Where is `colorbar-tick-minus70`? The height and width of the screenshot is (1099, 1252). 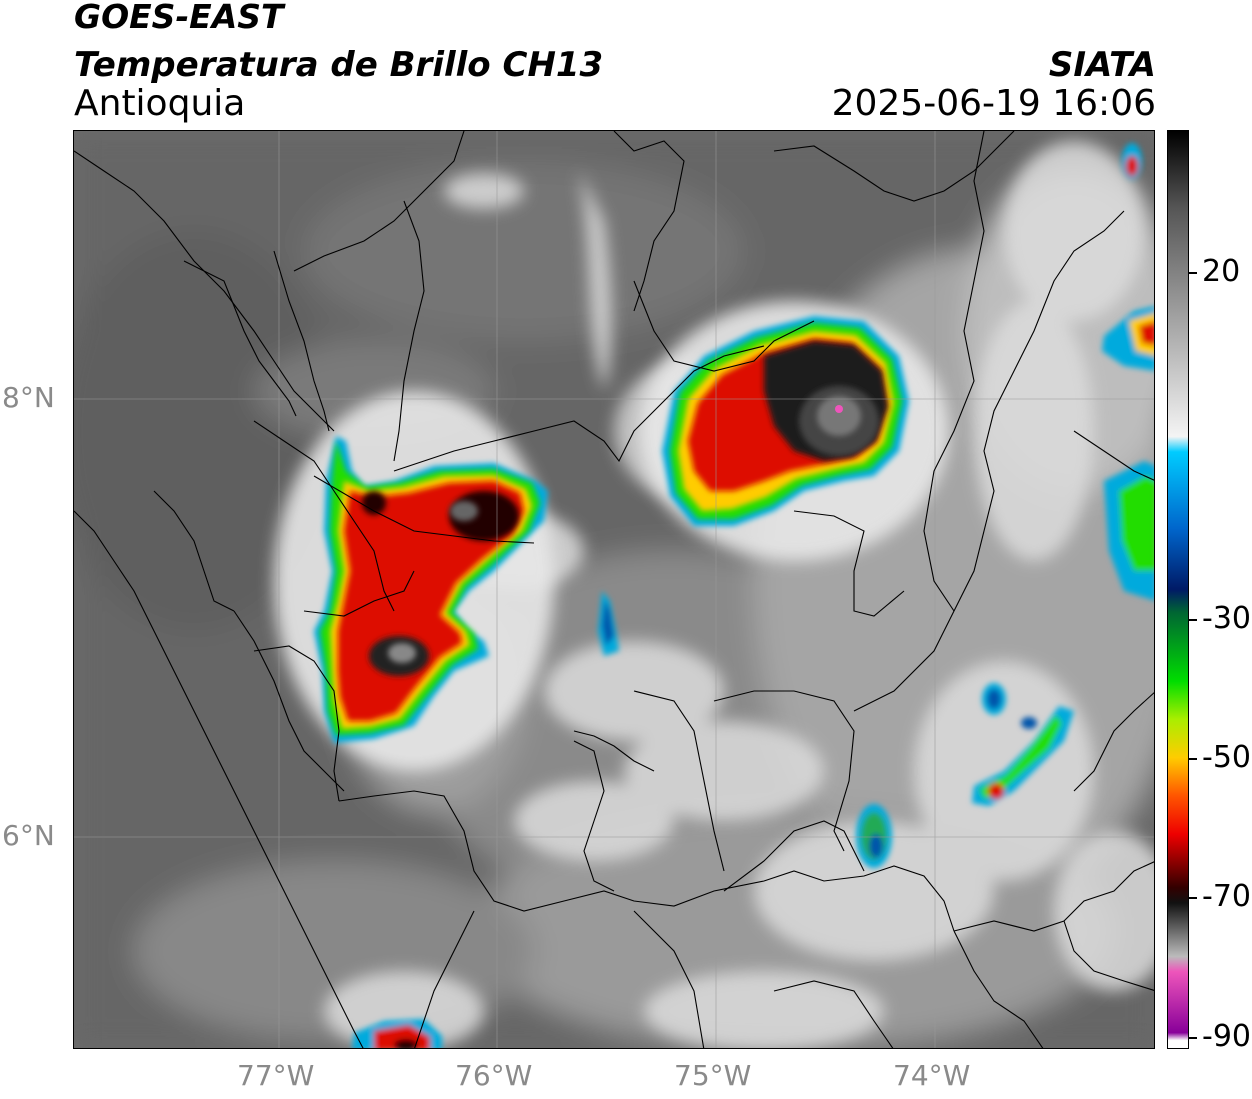 colorbar-tick-minus70 is located at coordinates (1193, 898).